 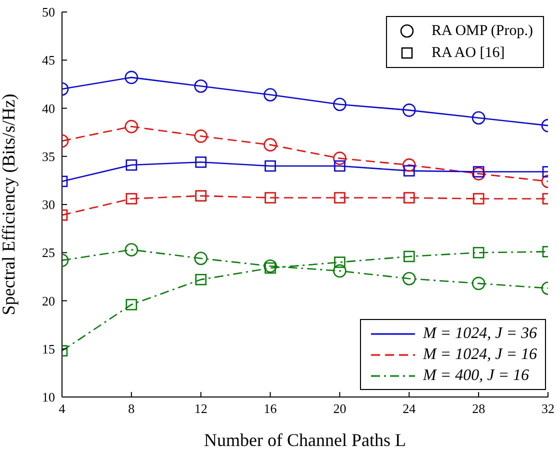 I want to click on x-tick-label: 28, so click(x=479, y=408).